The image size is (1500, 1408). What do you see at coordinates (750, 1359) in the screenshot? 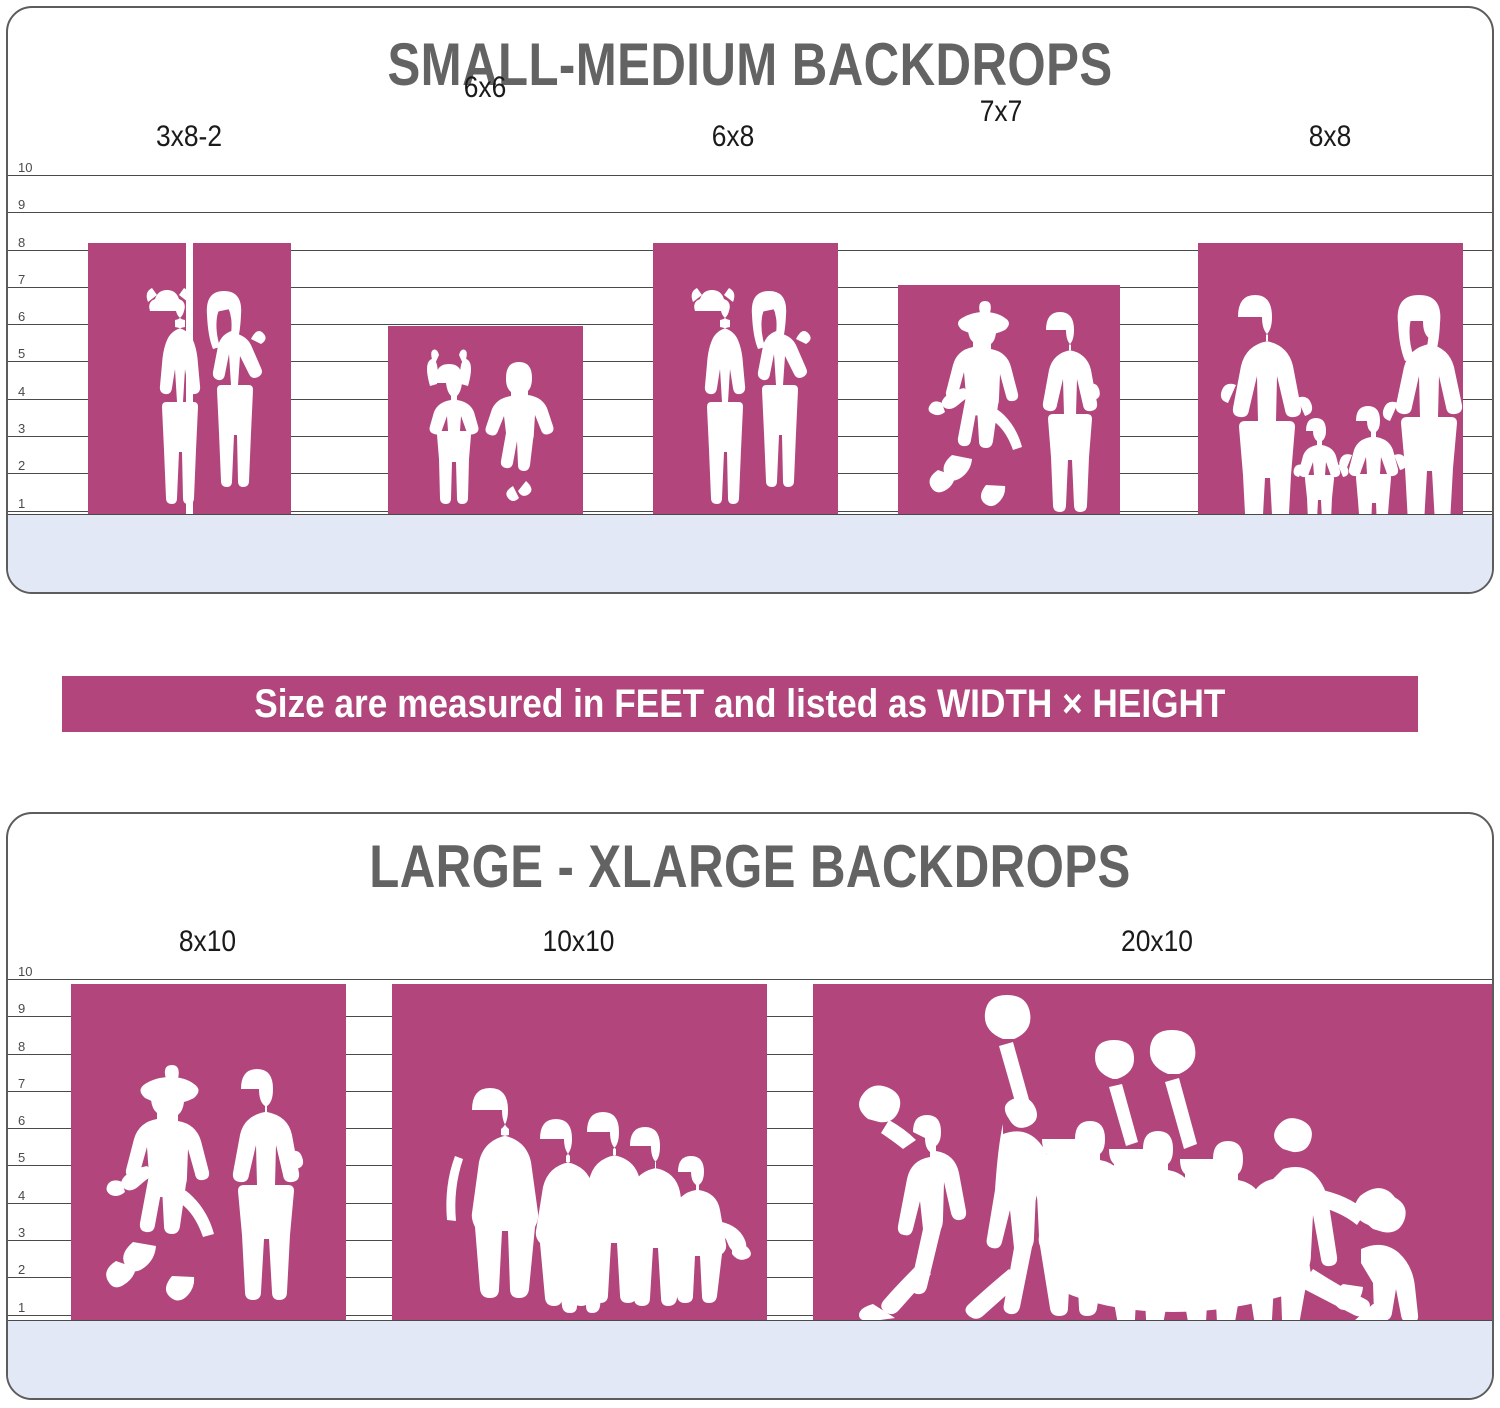
I see `floor-strip-large` at bounding box center [750, 1359].